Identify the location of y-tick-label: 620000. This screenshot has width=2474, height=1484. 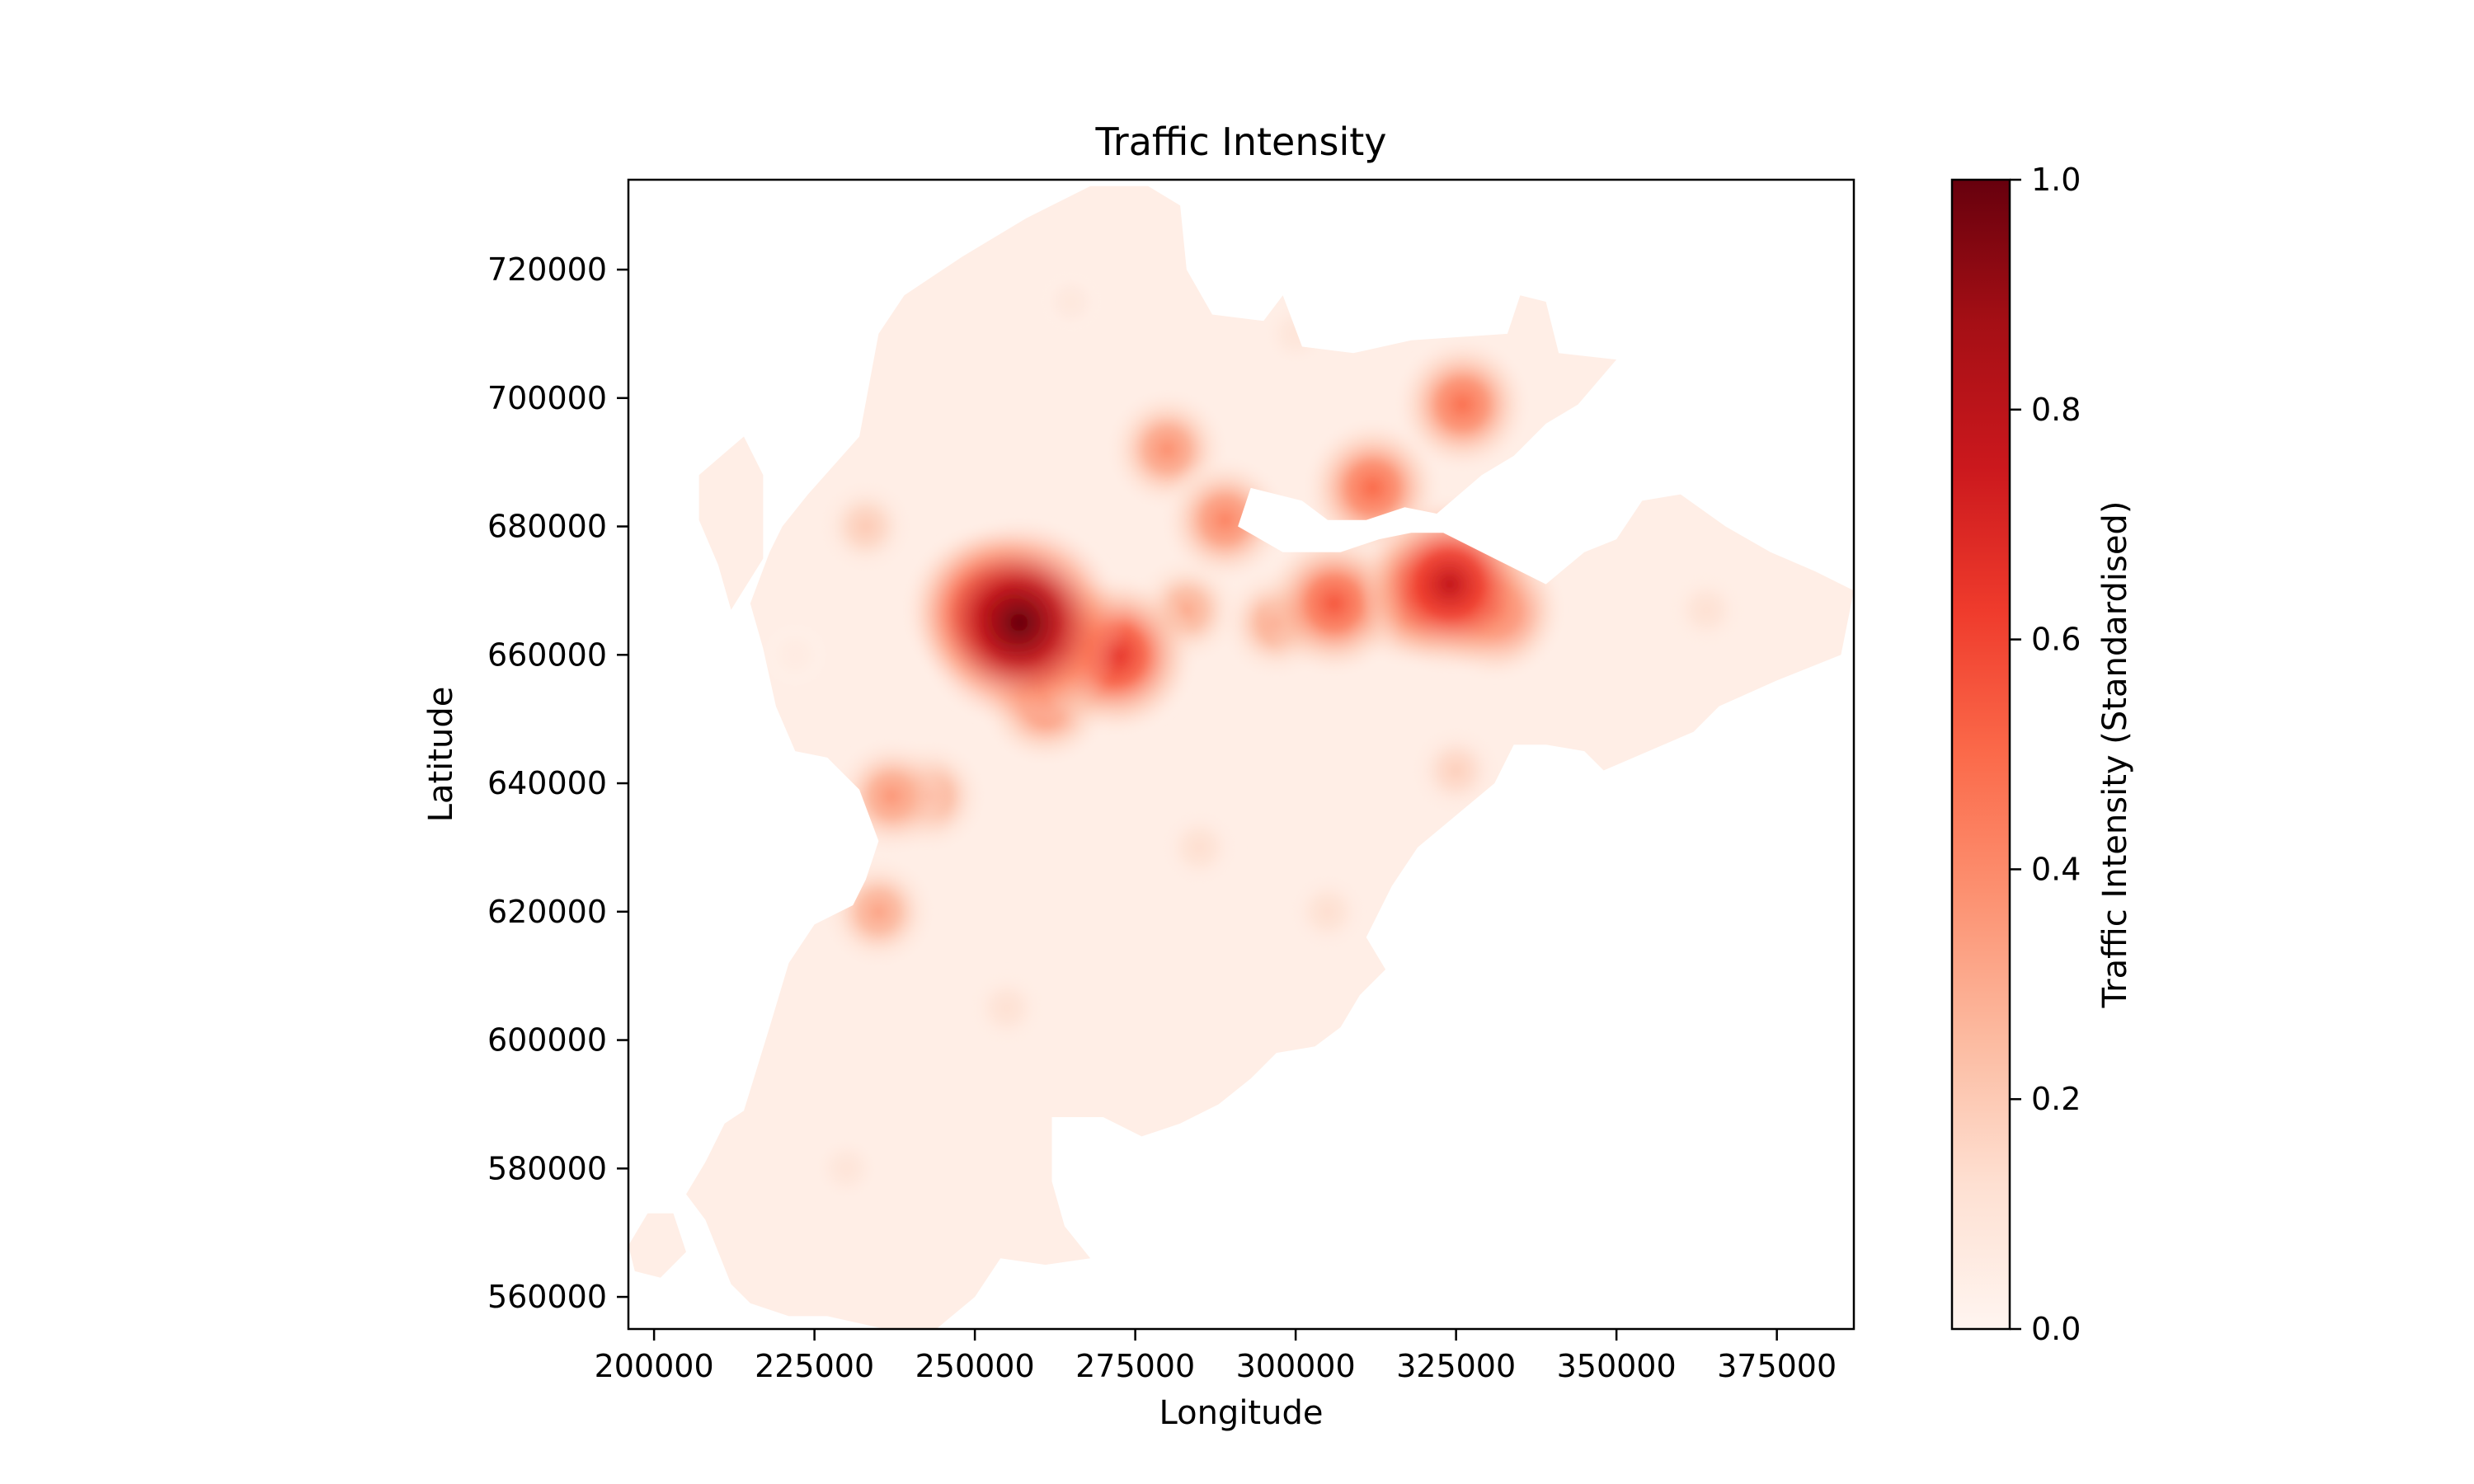
(547, 912).